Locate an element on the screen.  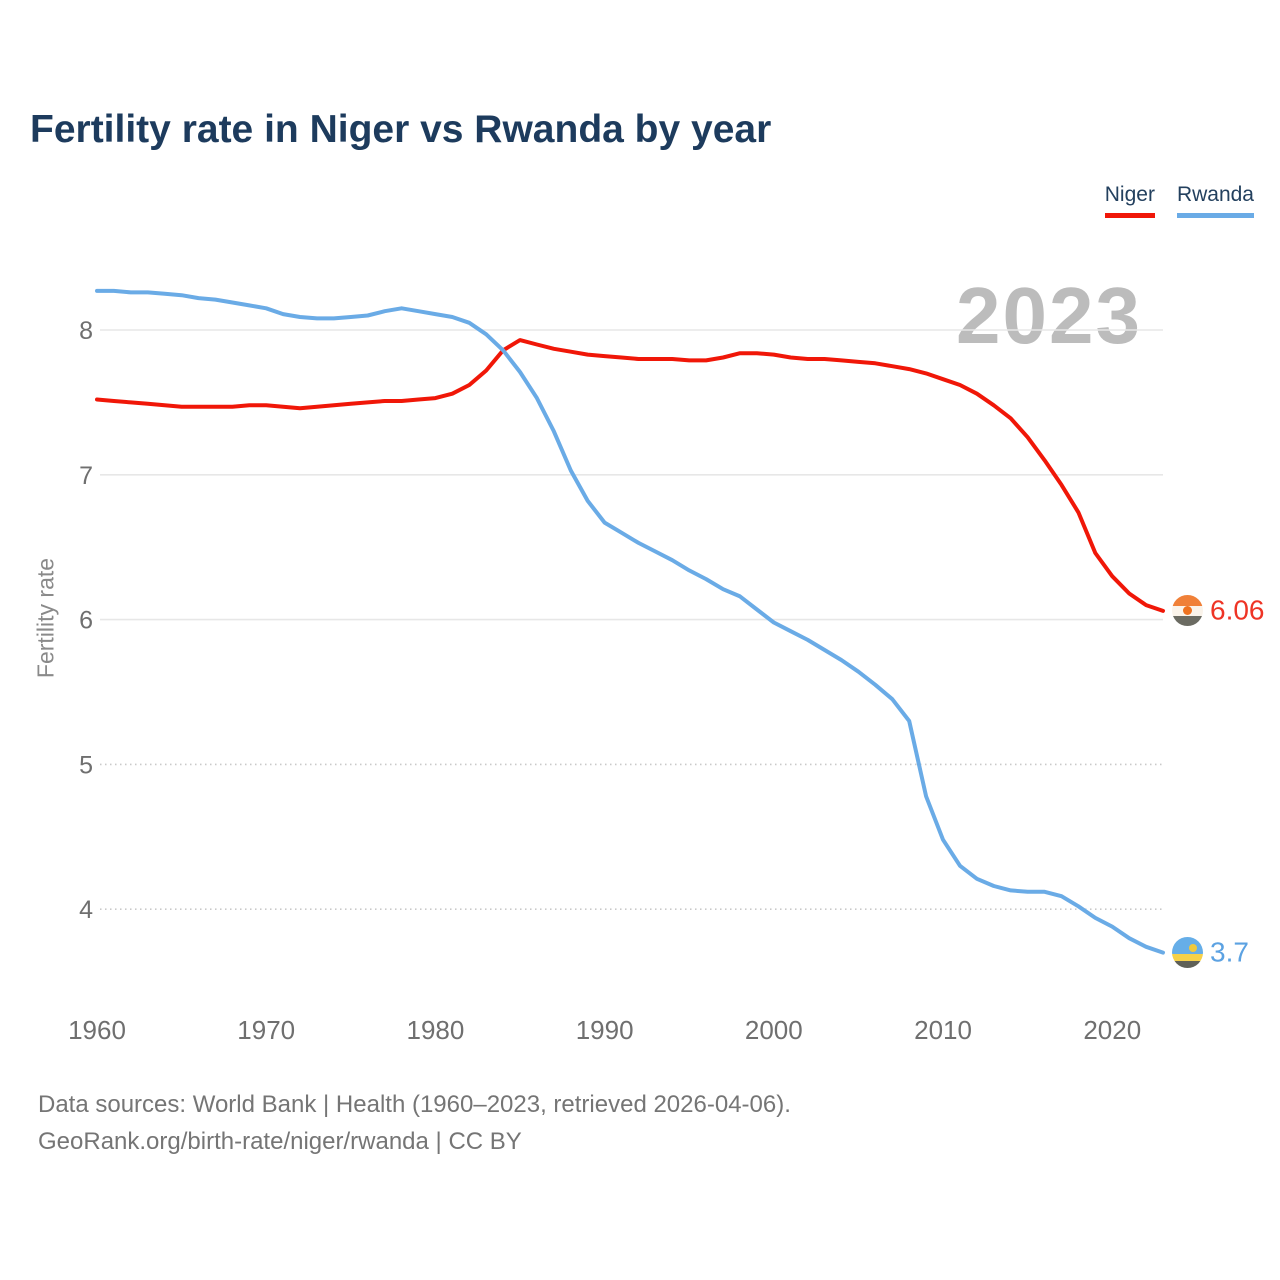
legend: Niger Rwanda is located at coordinates (1179, 201).